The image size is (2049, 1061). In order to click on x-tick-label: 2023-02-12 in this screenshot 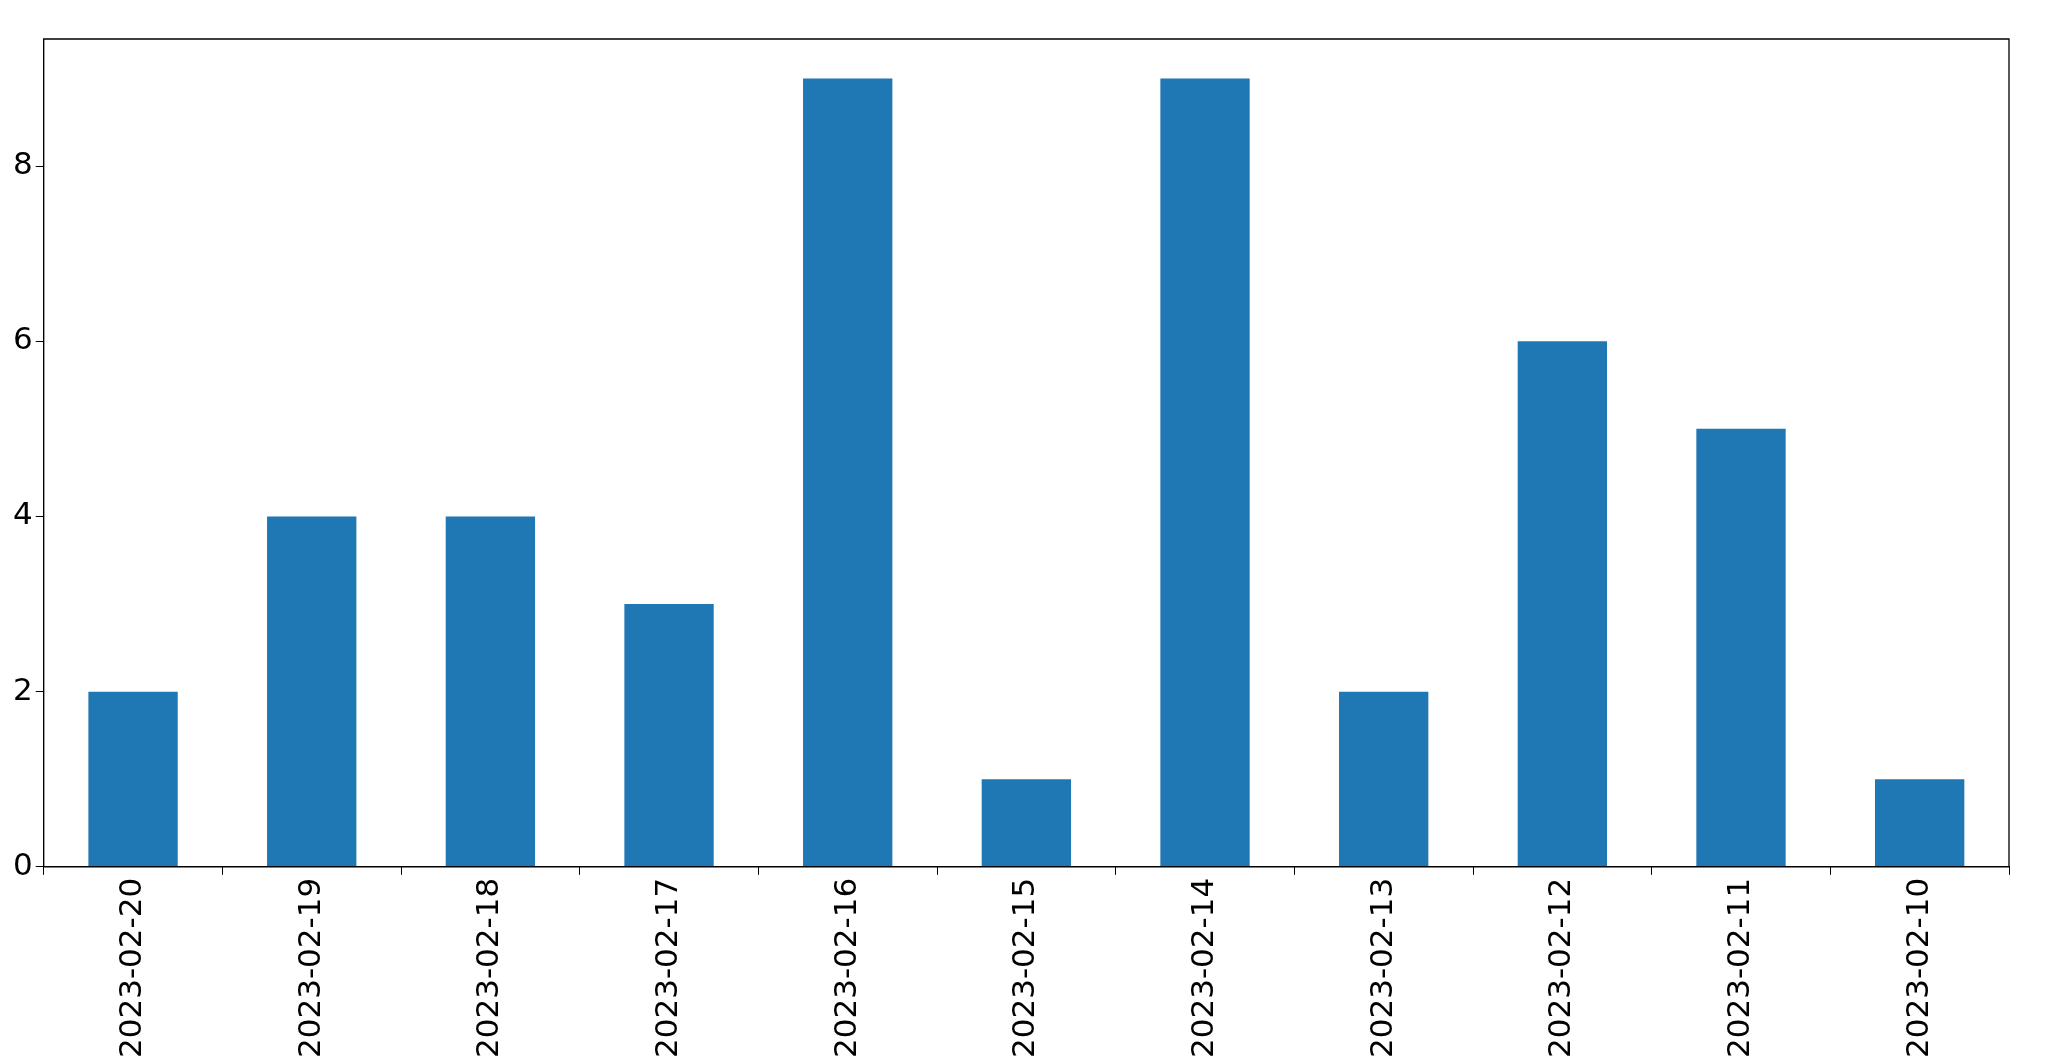, I will do `click(1559, 968)`.